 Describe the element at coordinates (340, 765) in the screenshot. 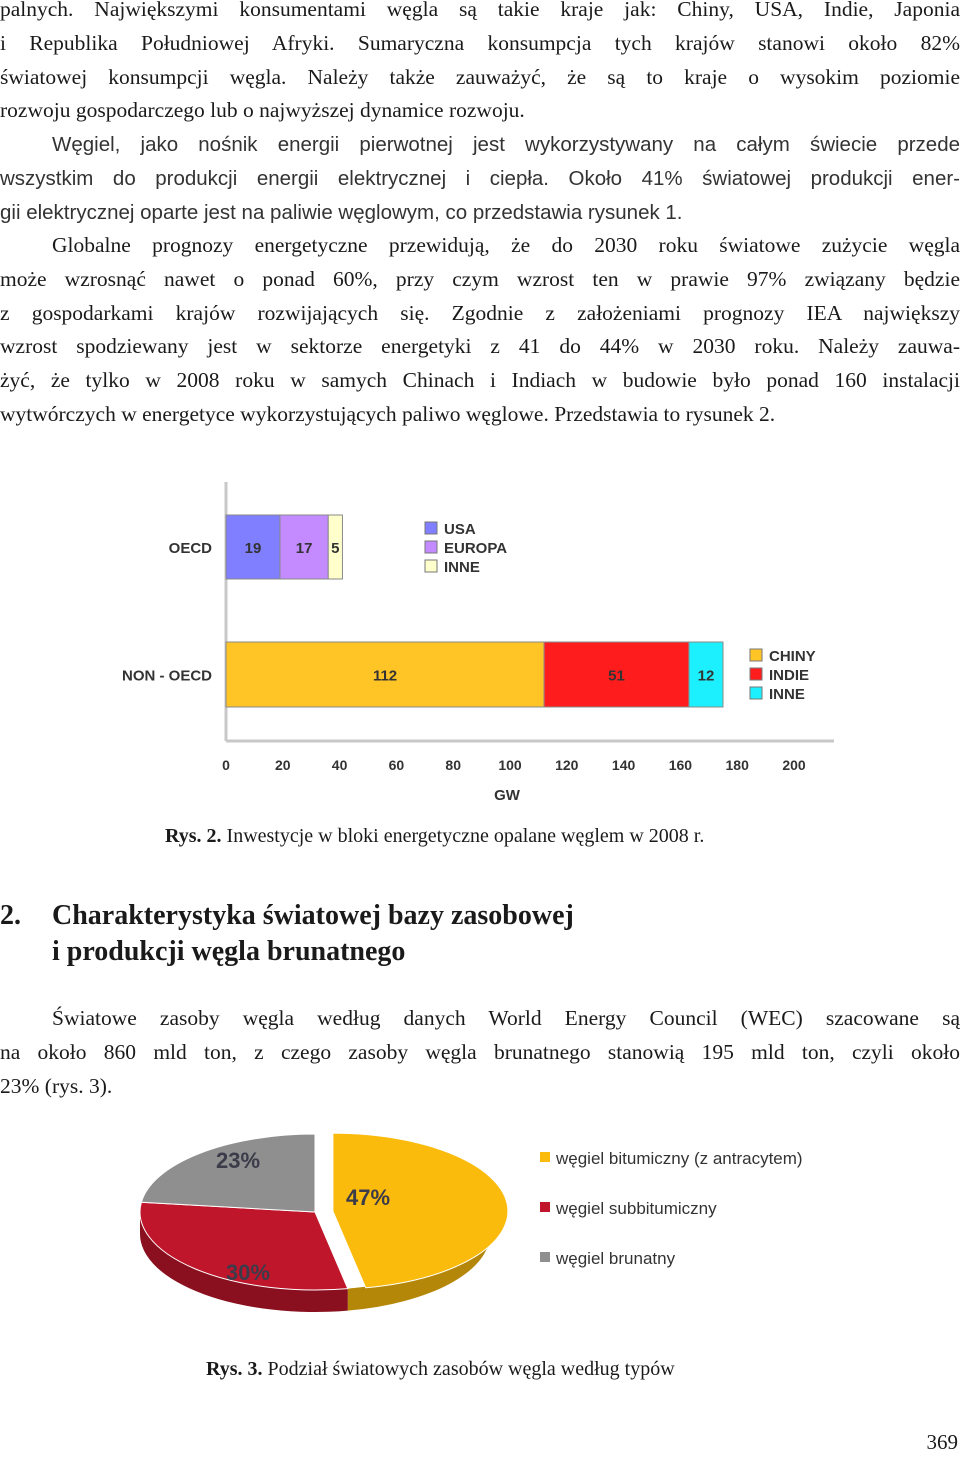

I see `tick-label: 40` at that location.